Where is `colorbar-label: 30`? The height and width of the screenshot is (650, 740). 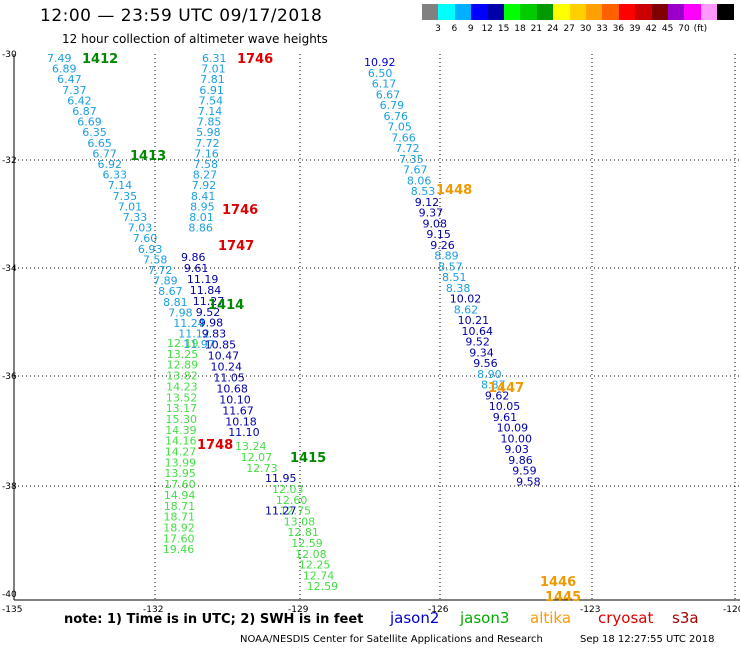
colorbar-label: 30 is located at coordinates (585, 29).